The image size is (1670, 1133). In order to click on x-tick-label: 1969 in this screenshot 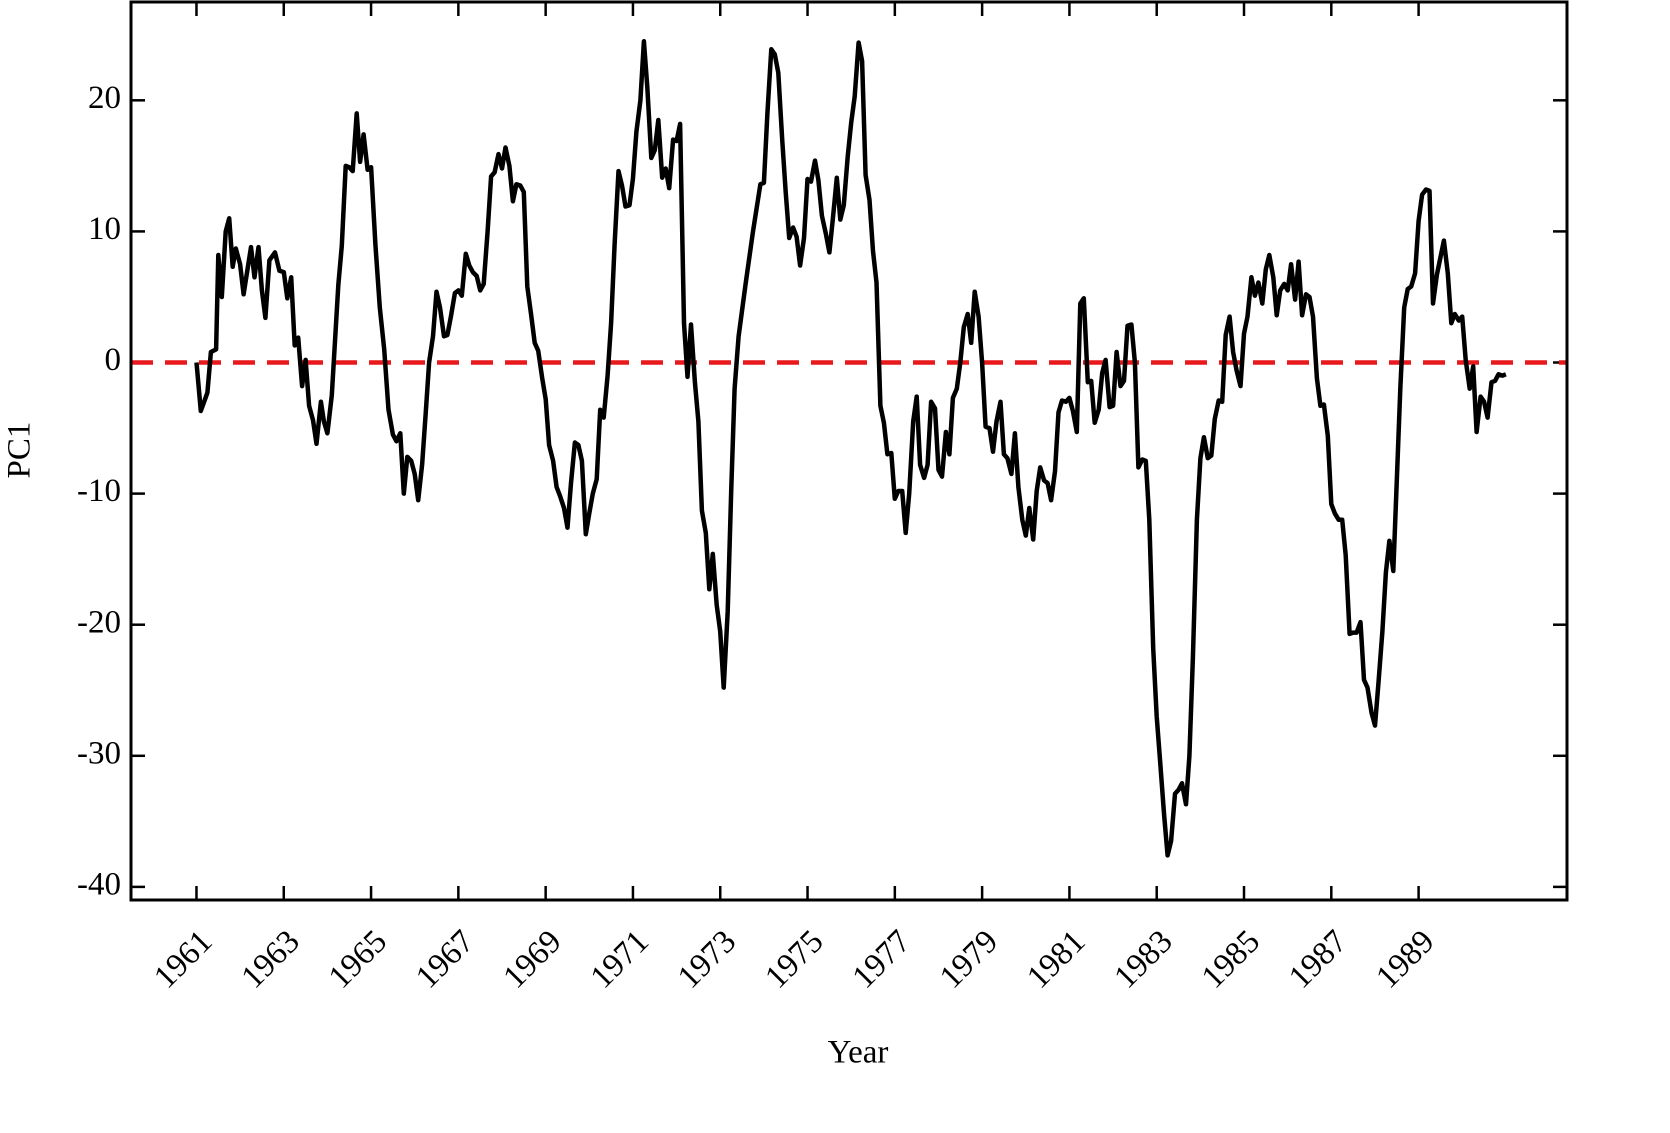, I will do `click(533, 960)`.